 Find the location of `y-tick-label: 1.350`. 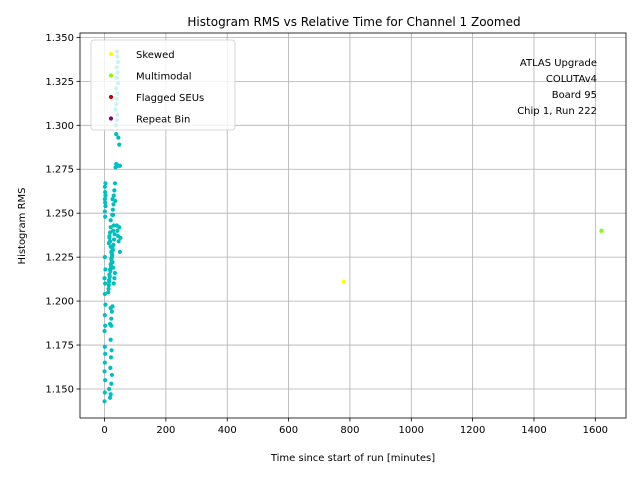

y-tick-label: 1.350 is located at coordinates (59, 38).